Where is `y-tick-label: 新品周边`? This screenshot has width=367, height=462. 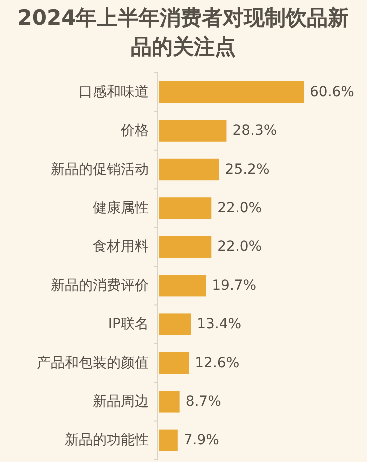 y-tick-label: 新品周边 is located at coordinates (121, 402).